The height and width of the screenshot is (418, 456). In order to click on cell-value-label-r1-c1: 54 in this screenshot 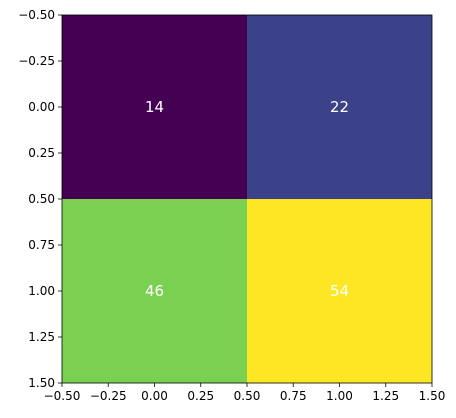, I will do `click(339, 291)`.